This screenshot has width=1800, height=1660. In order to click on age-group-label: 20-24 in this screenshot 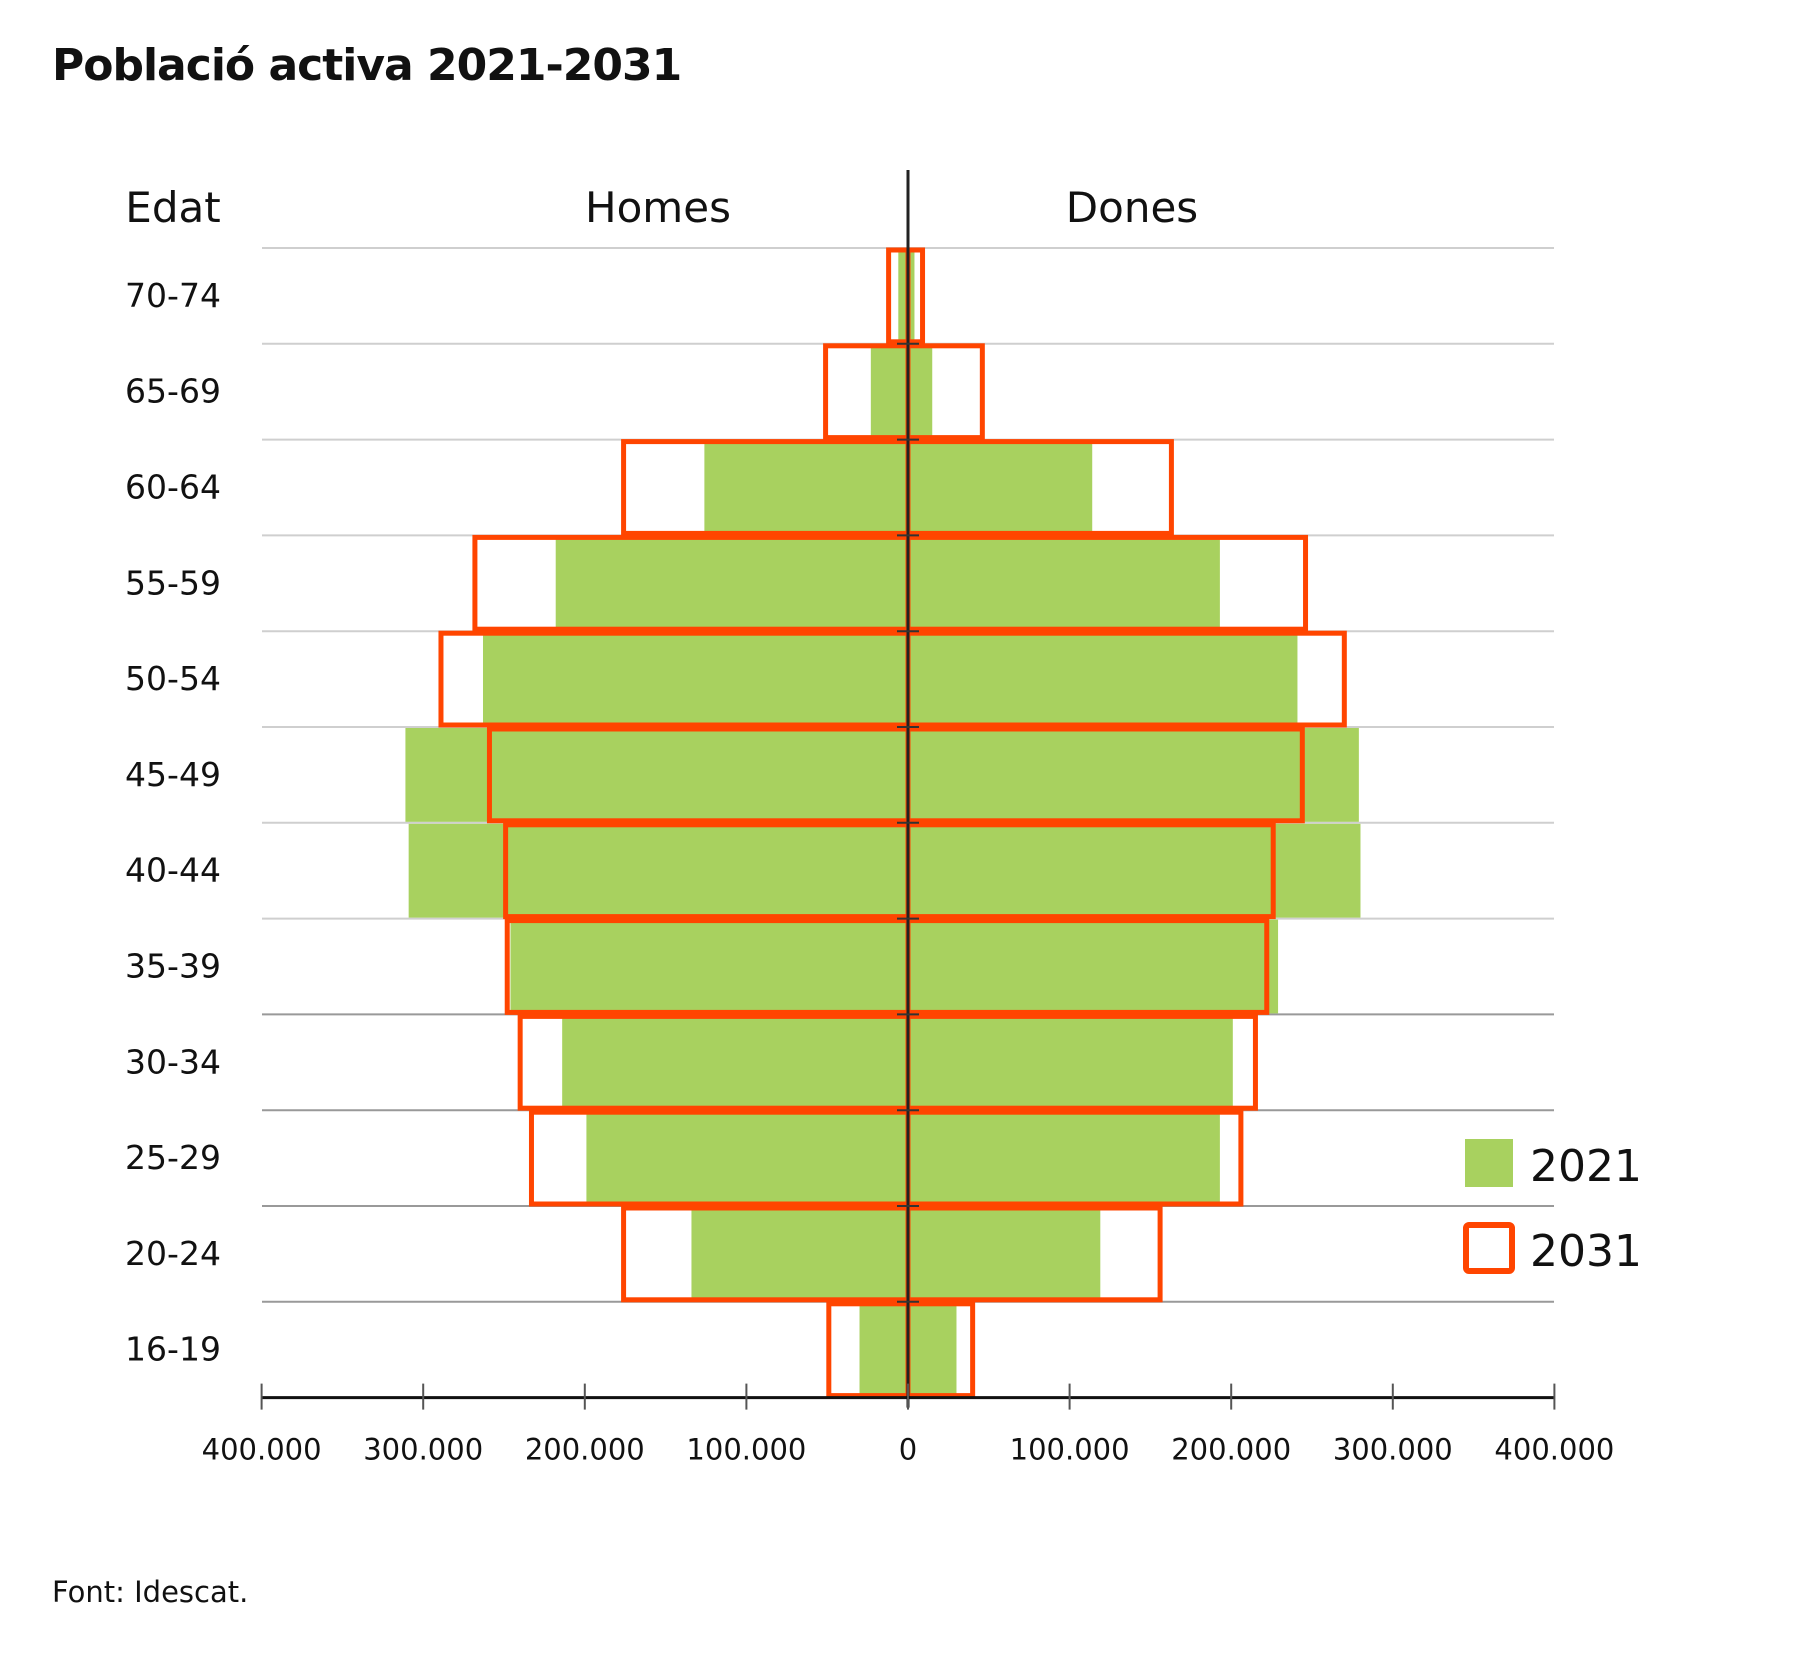, I will do `click(173, 1253)`.